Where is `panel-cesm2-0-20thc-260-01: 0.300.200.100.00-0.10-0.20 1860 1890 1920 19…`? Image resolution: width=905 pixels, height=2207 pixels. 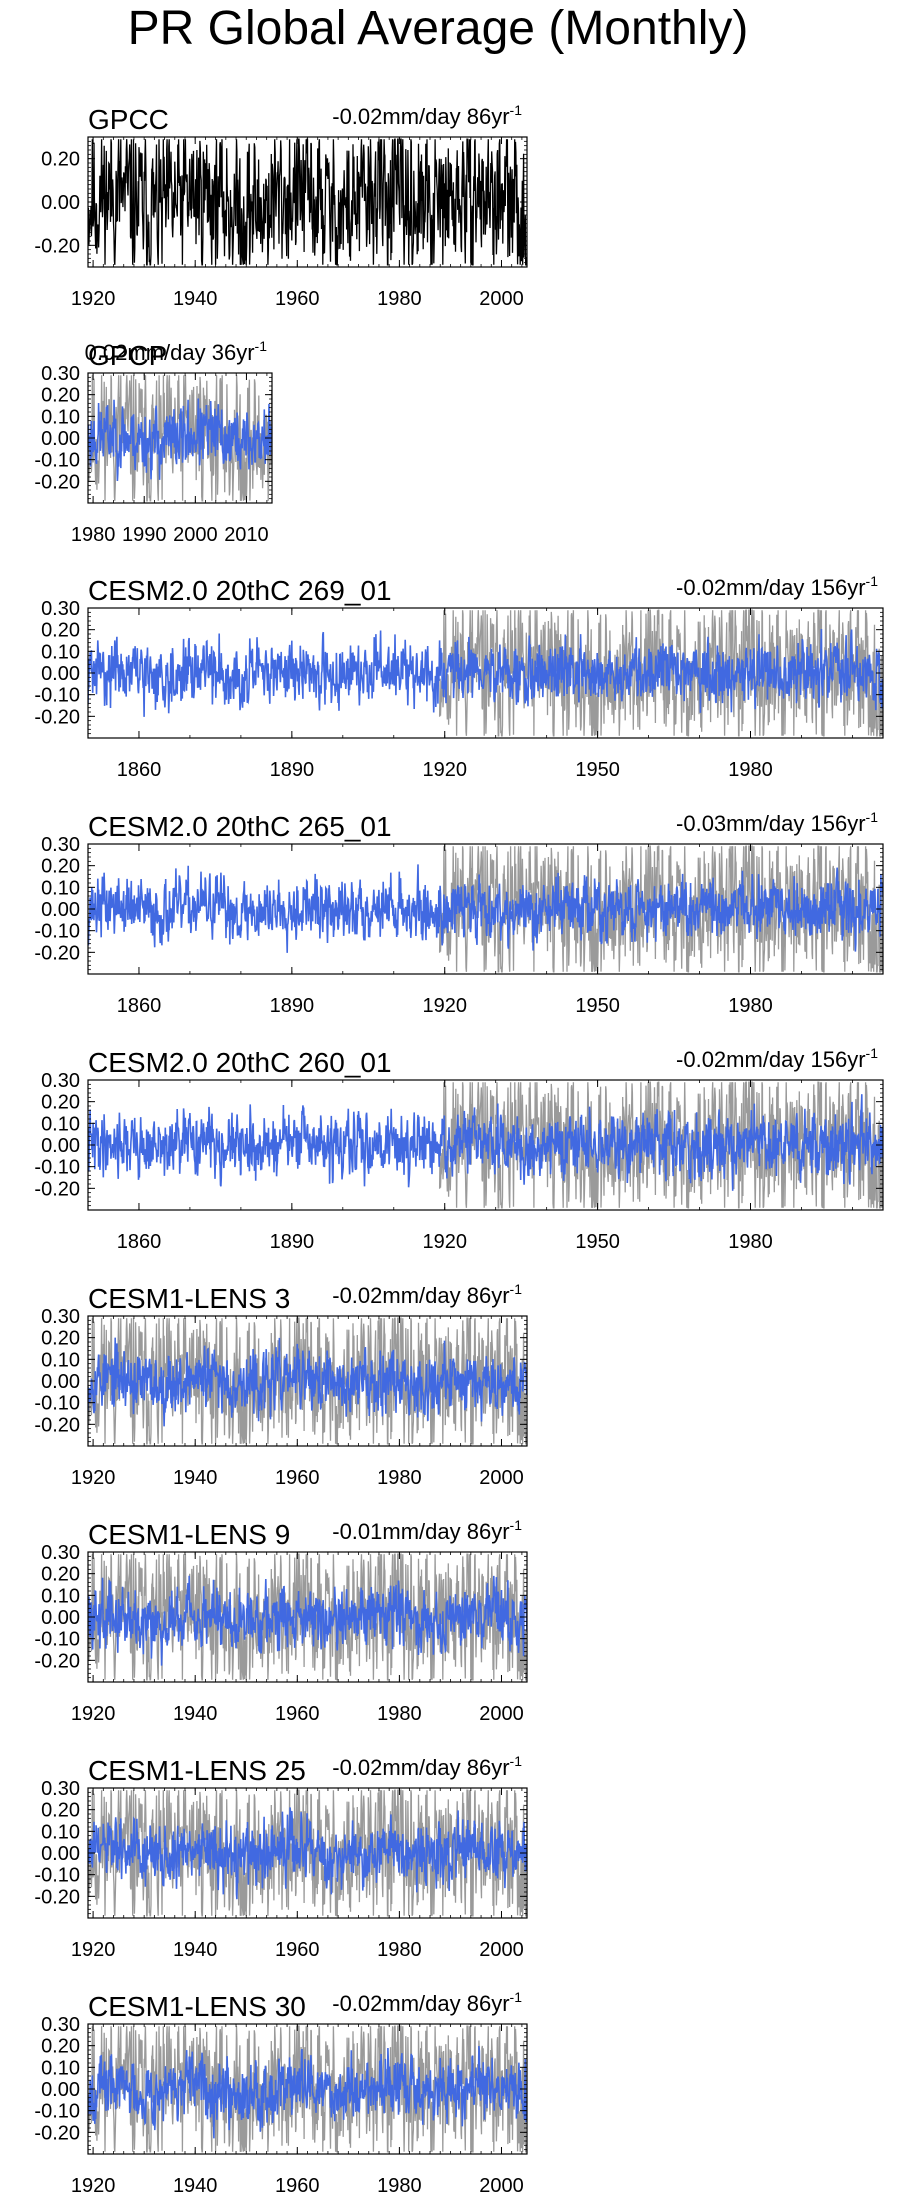 panel-cesm2-0-20thc-260-01: 0.300.200.100.00-0.10-0.20 1860 1890 1920 19… is located at coordinates (459, 1149).